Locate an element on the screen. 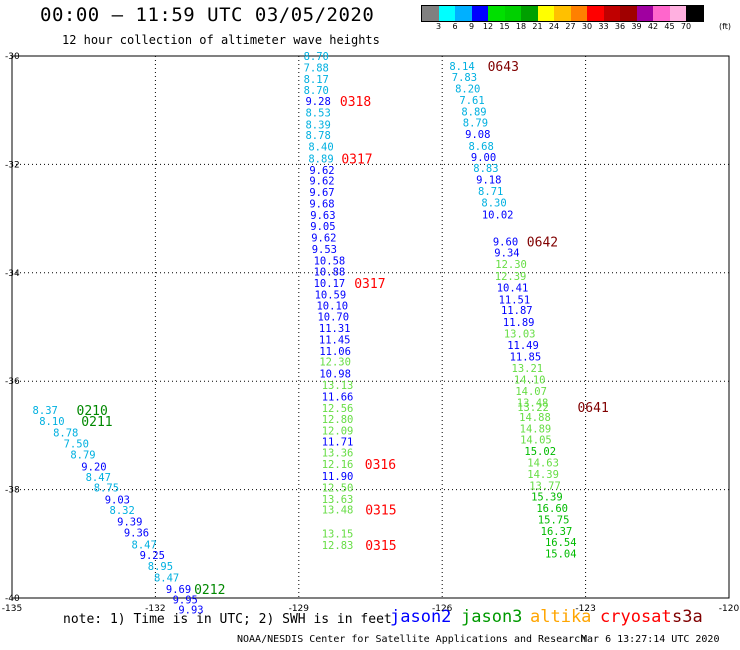  wave-height-value: 16.60 is located at coordinates (552, 509).